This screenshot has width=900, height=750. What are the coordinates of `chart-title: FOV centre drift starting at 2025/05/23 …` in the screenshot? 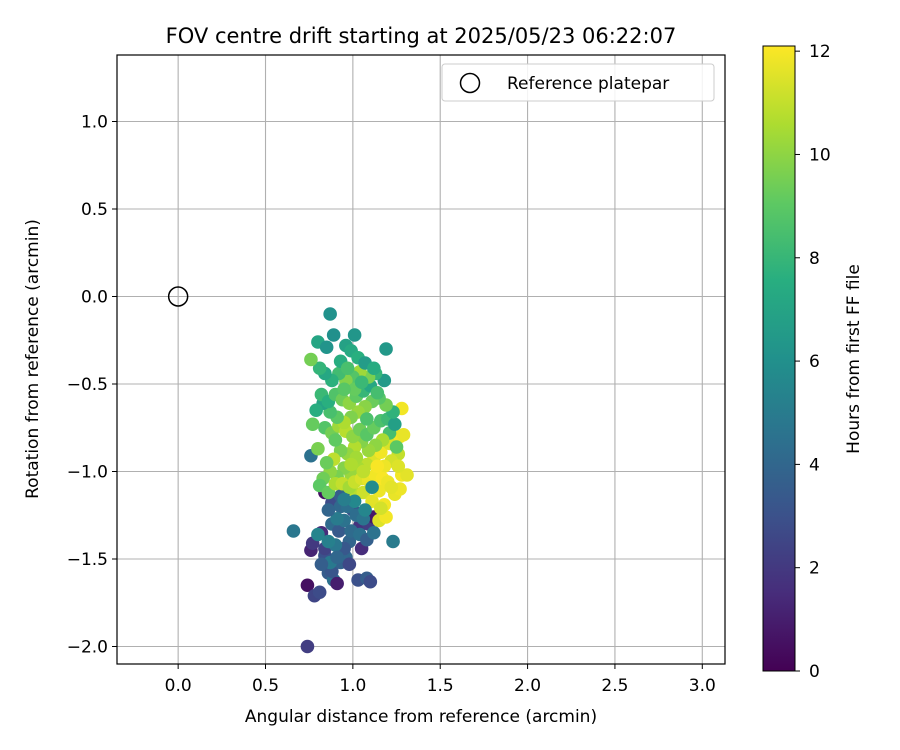 It's located at (421, 36).